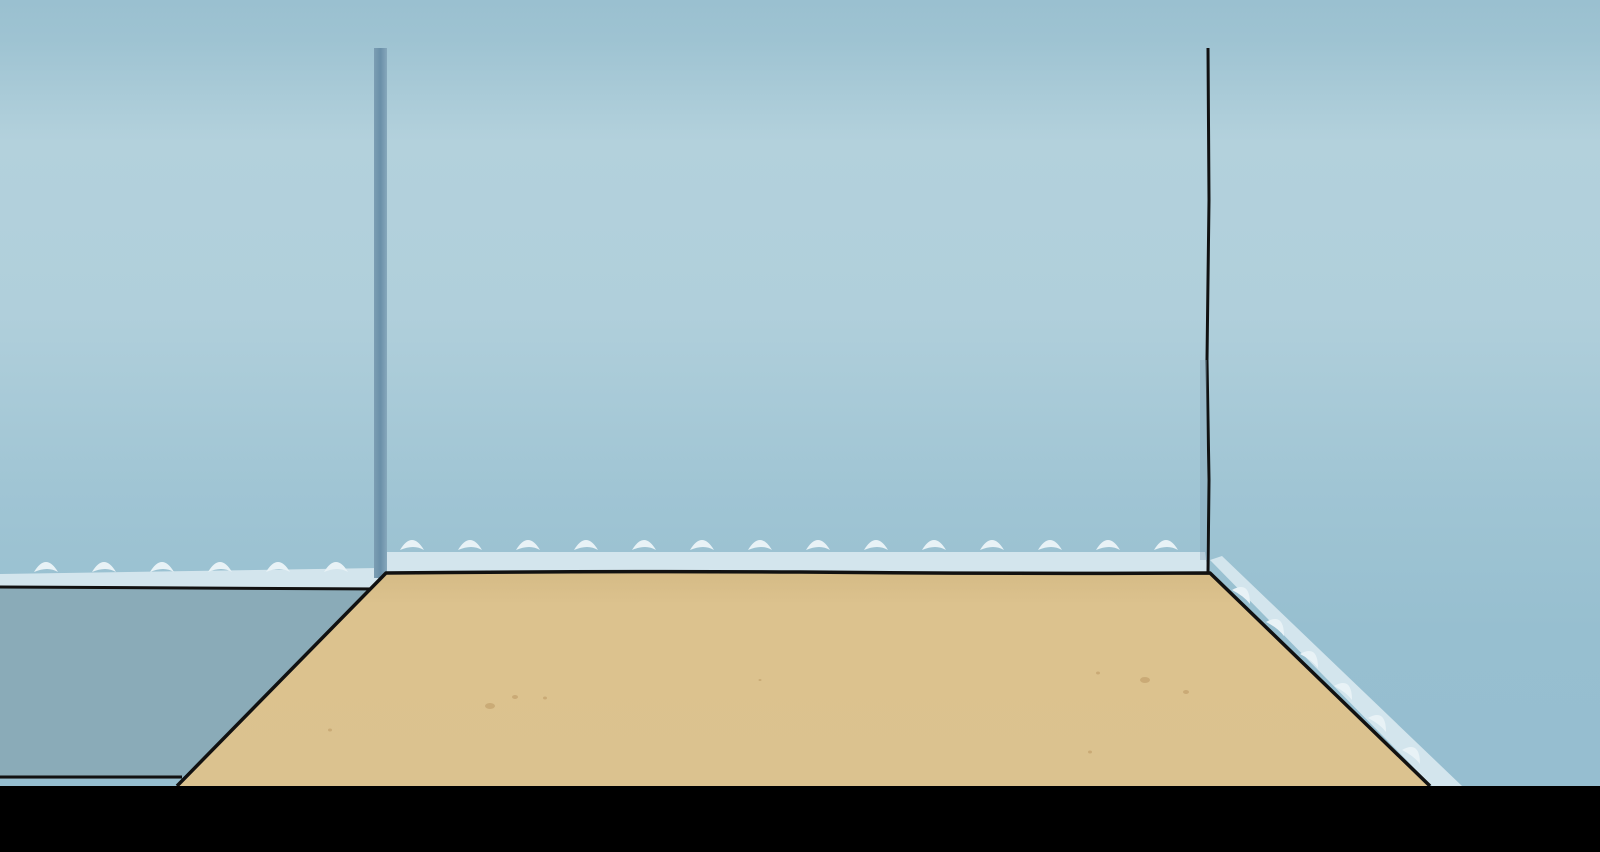 The width and height of the screenshot is (1600, 852). I want to click on left-floor-outline, so click(192, 588).